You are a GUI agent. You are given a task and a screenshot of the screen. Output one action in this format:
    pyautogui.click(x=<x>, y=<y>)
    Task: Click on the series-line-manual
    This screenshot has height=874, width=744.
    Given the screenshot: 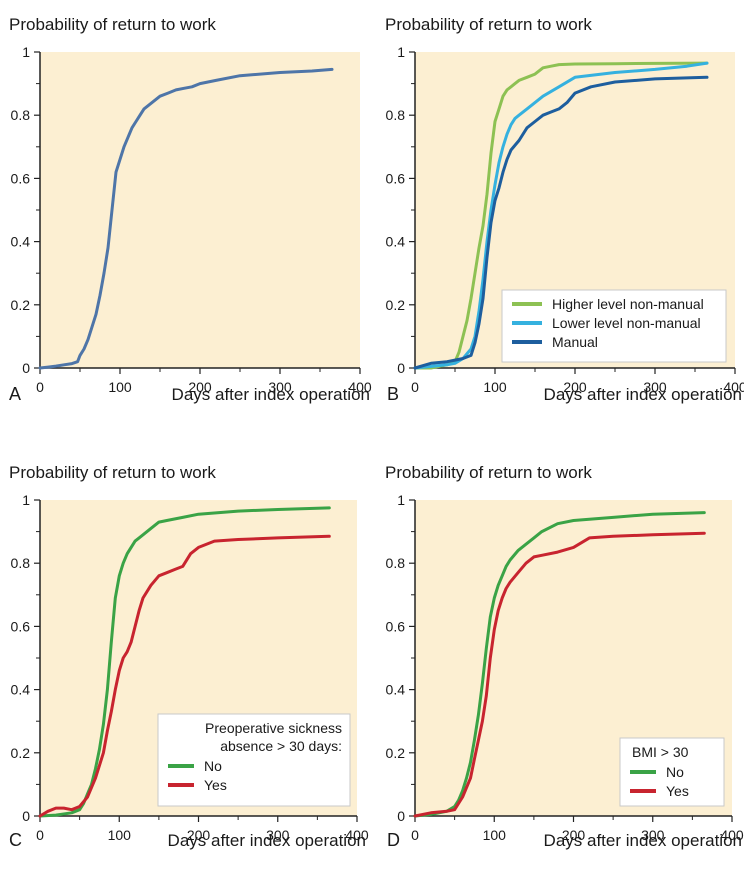 What is the action you would take?
    pyautogui.click(x=561, y=222)
    